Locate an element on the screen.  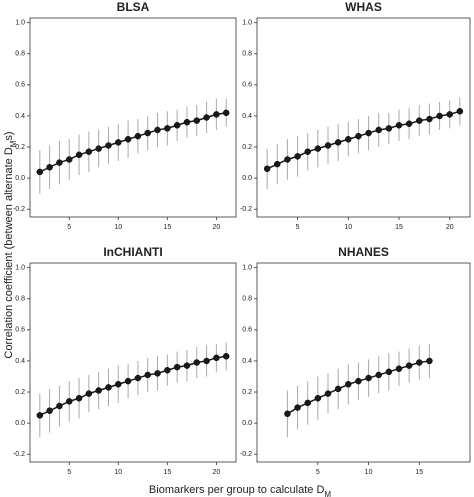
y-label-text: s) is located at coordinates (9, 135).